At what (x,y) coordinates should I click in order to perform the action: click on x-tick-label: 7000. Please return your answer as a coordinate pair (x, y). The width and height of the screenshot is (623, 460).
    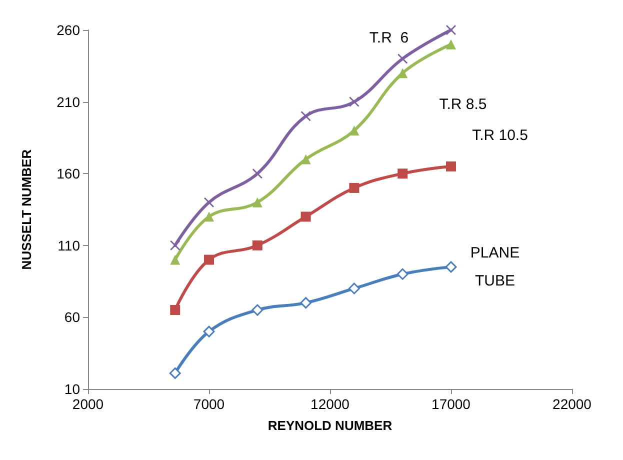
    Looking at the image, I should click on (209, 404).